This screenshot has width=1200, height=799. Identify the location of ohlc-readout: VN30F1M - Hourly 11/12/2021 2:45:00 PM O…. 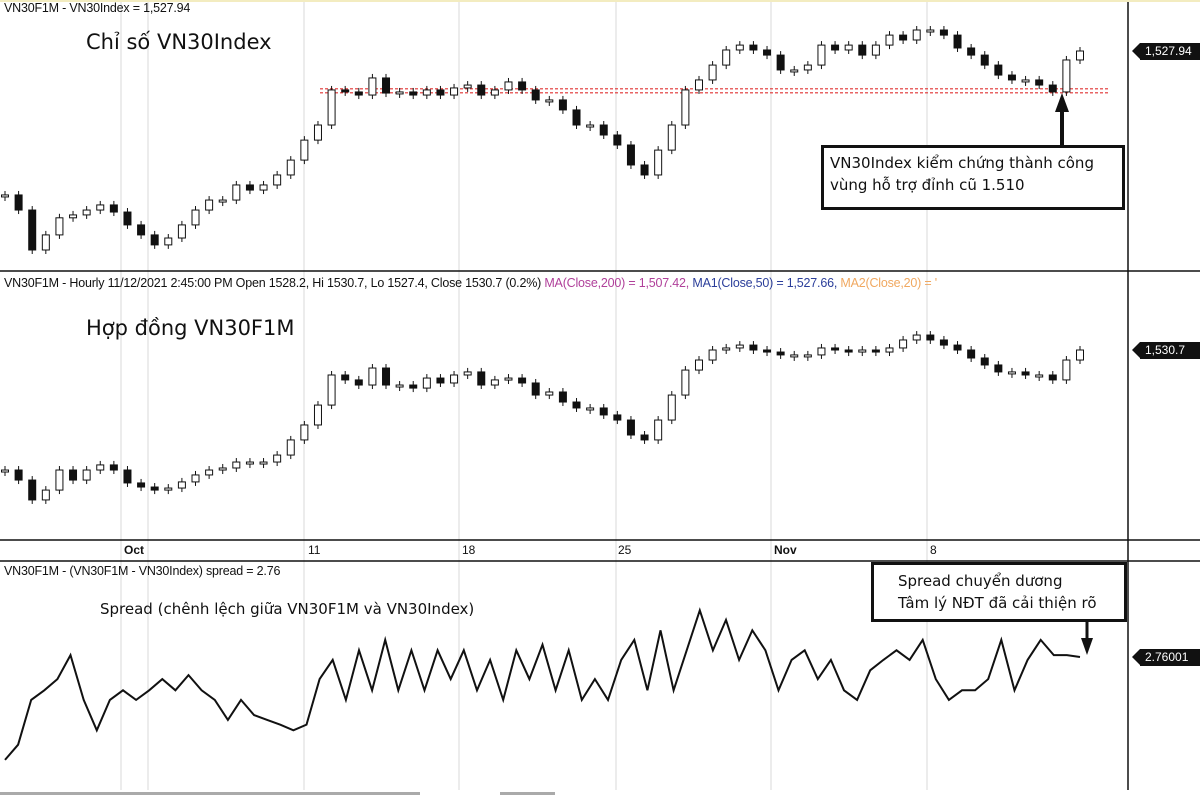
(274, 283).